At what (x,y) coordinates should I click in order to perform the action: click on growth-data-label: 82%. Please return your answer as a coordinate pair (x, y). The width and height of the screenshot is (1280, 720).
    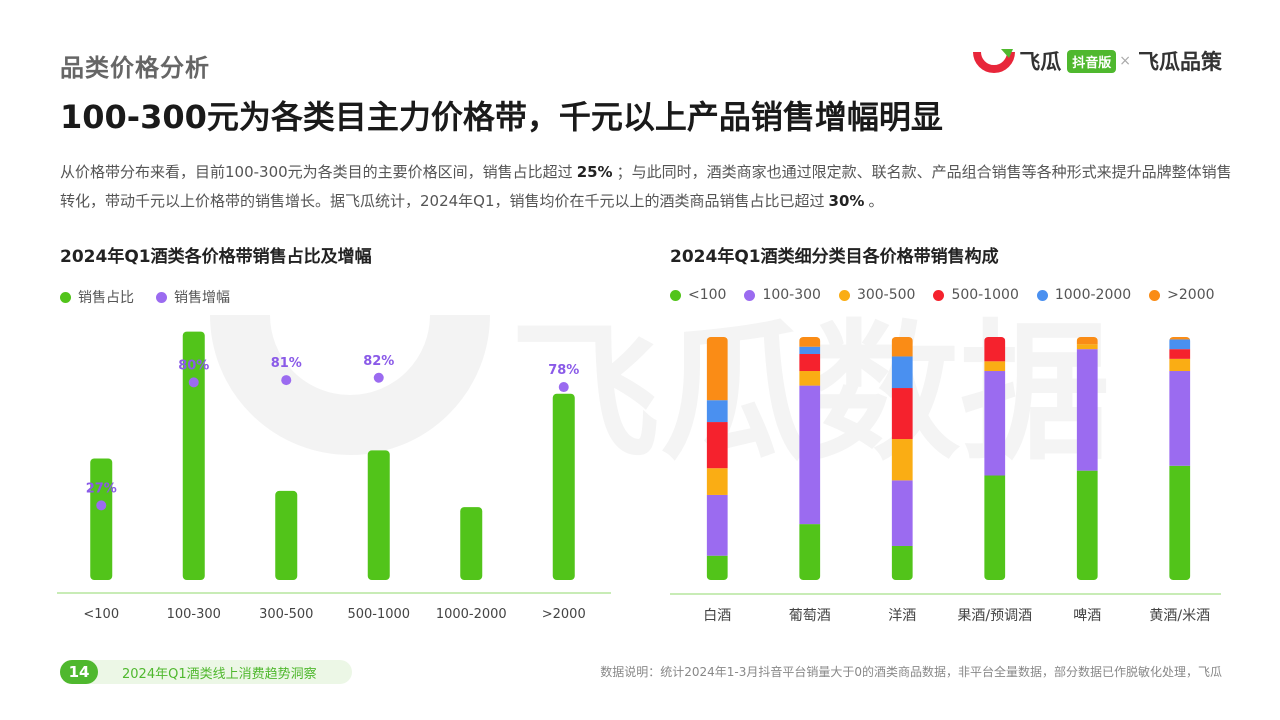
    Looking at the image, I should click on (378, 361).